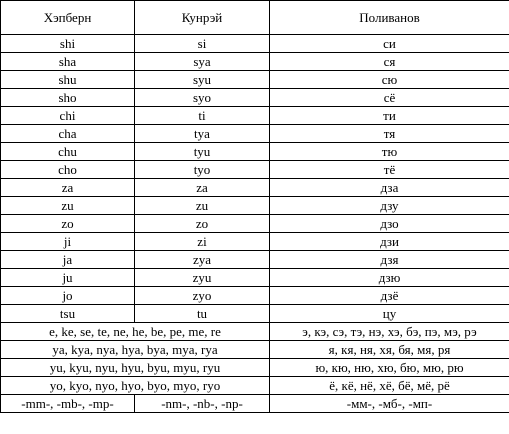  Describe the element at coordinates (389, 79) in the screenshot. I see `cell-polivanov: сю` at that location.